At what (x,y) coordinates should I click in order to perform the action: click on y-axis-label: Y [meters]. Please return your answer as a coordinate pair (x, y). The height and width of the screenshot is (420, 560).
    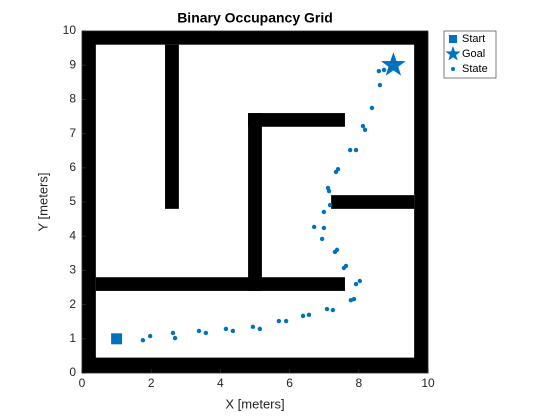
    Looking at the image, I should click on (42, 201).